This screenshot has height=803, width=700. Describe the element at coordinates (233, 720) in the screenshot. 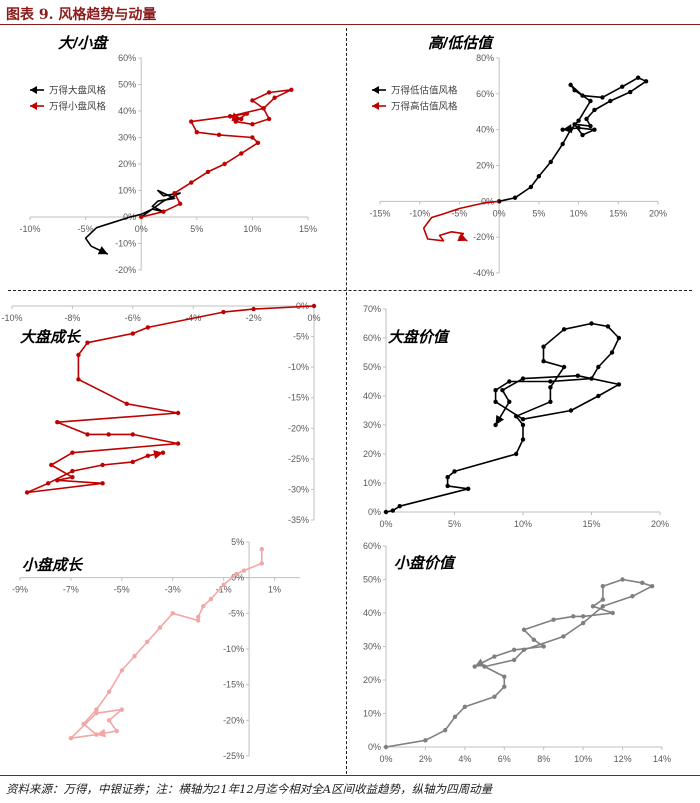

I see `small-growth-y-tick-label: -20%` at that location.